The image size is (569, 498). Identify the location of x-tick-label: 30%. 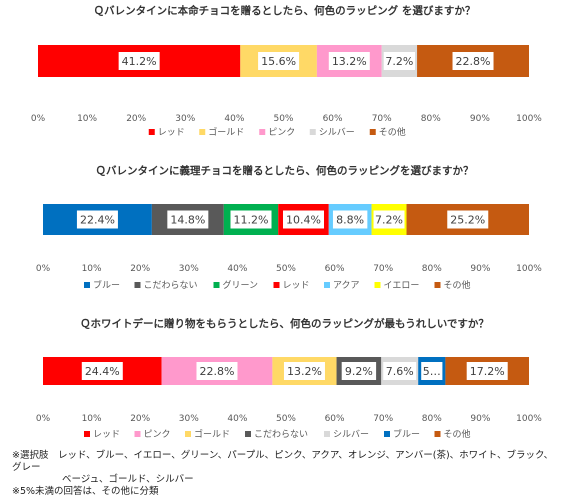
(189, 419).